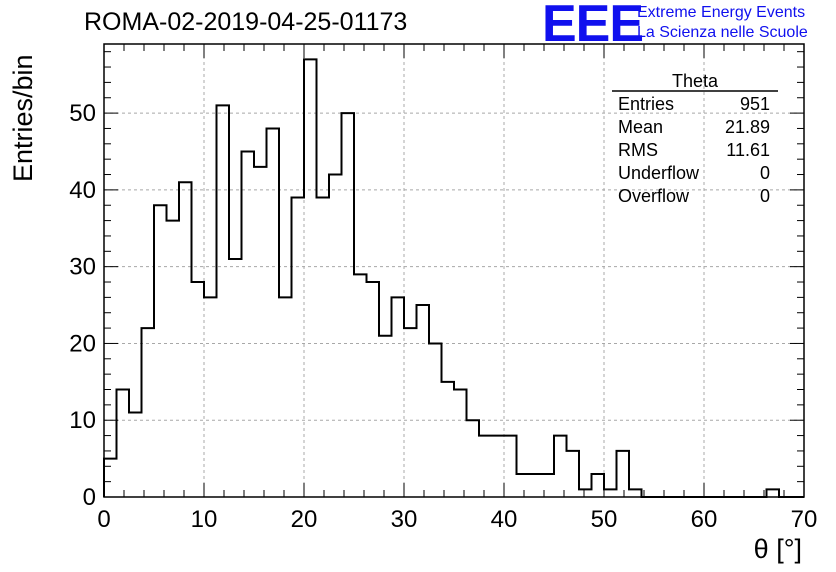  I want to click on stats-value: 951, so click(755, 104).